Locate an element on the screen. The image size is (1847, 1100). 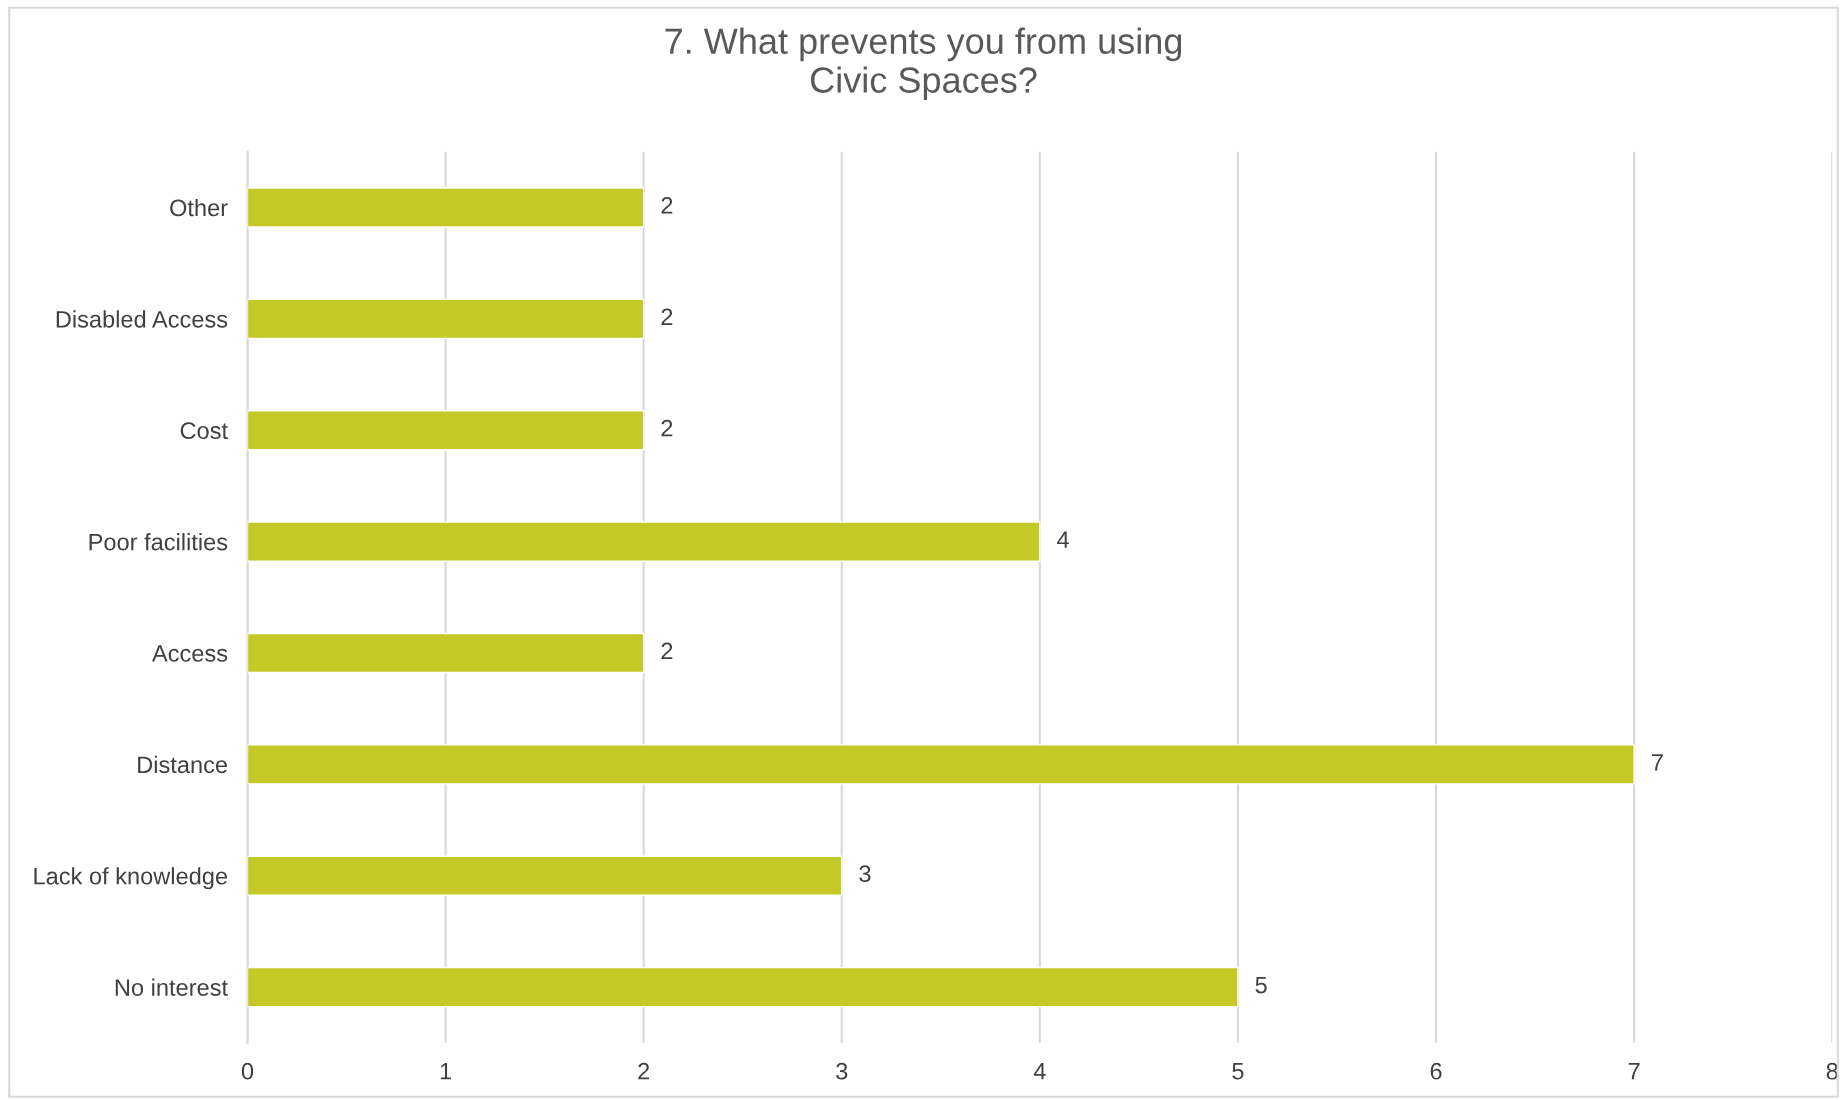
x-tick-label: 8 is located at coordinates (1832, 1071).